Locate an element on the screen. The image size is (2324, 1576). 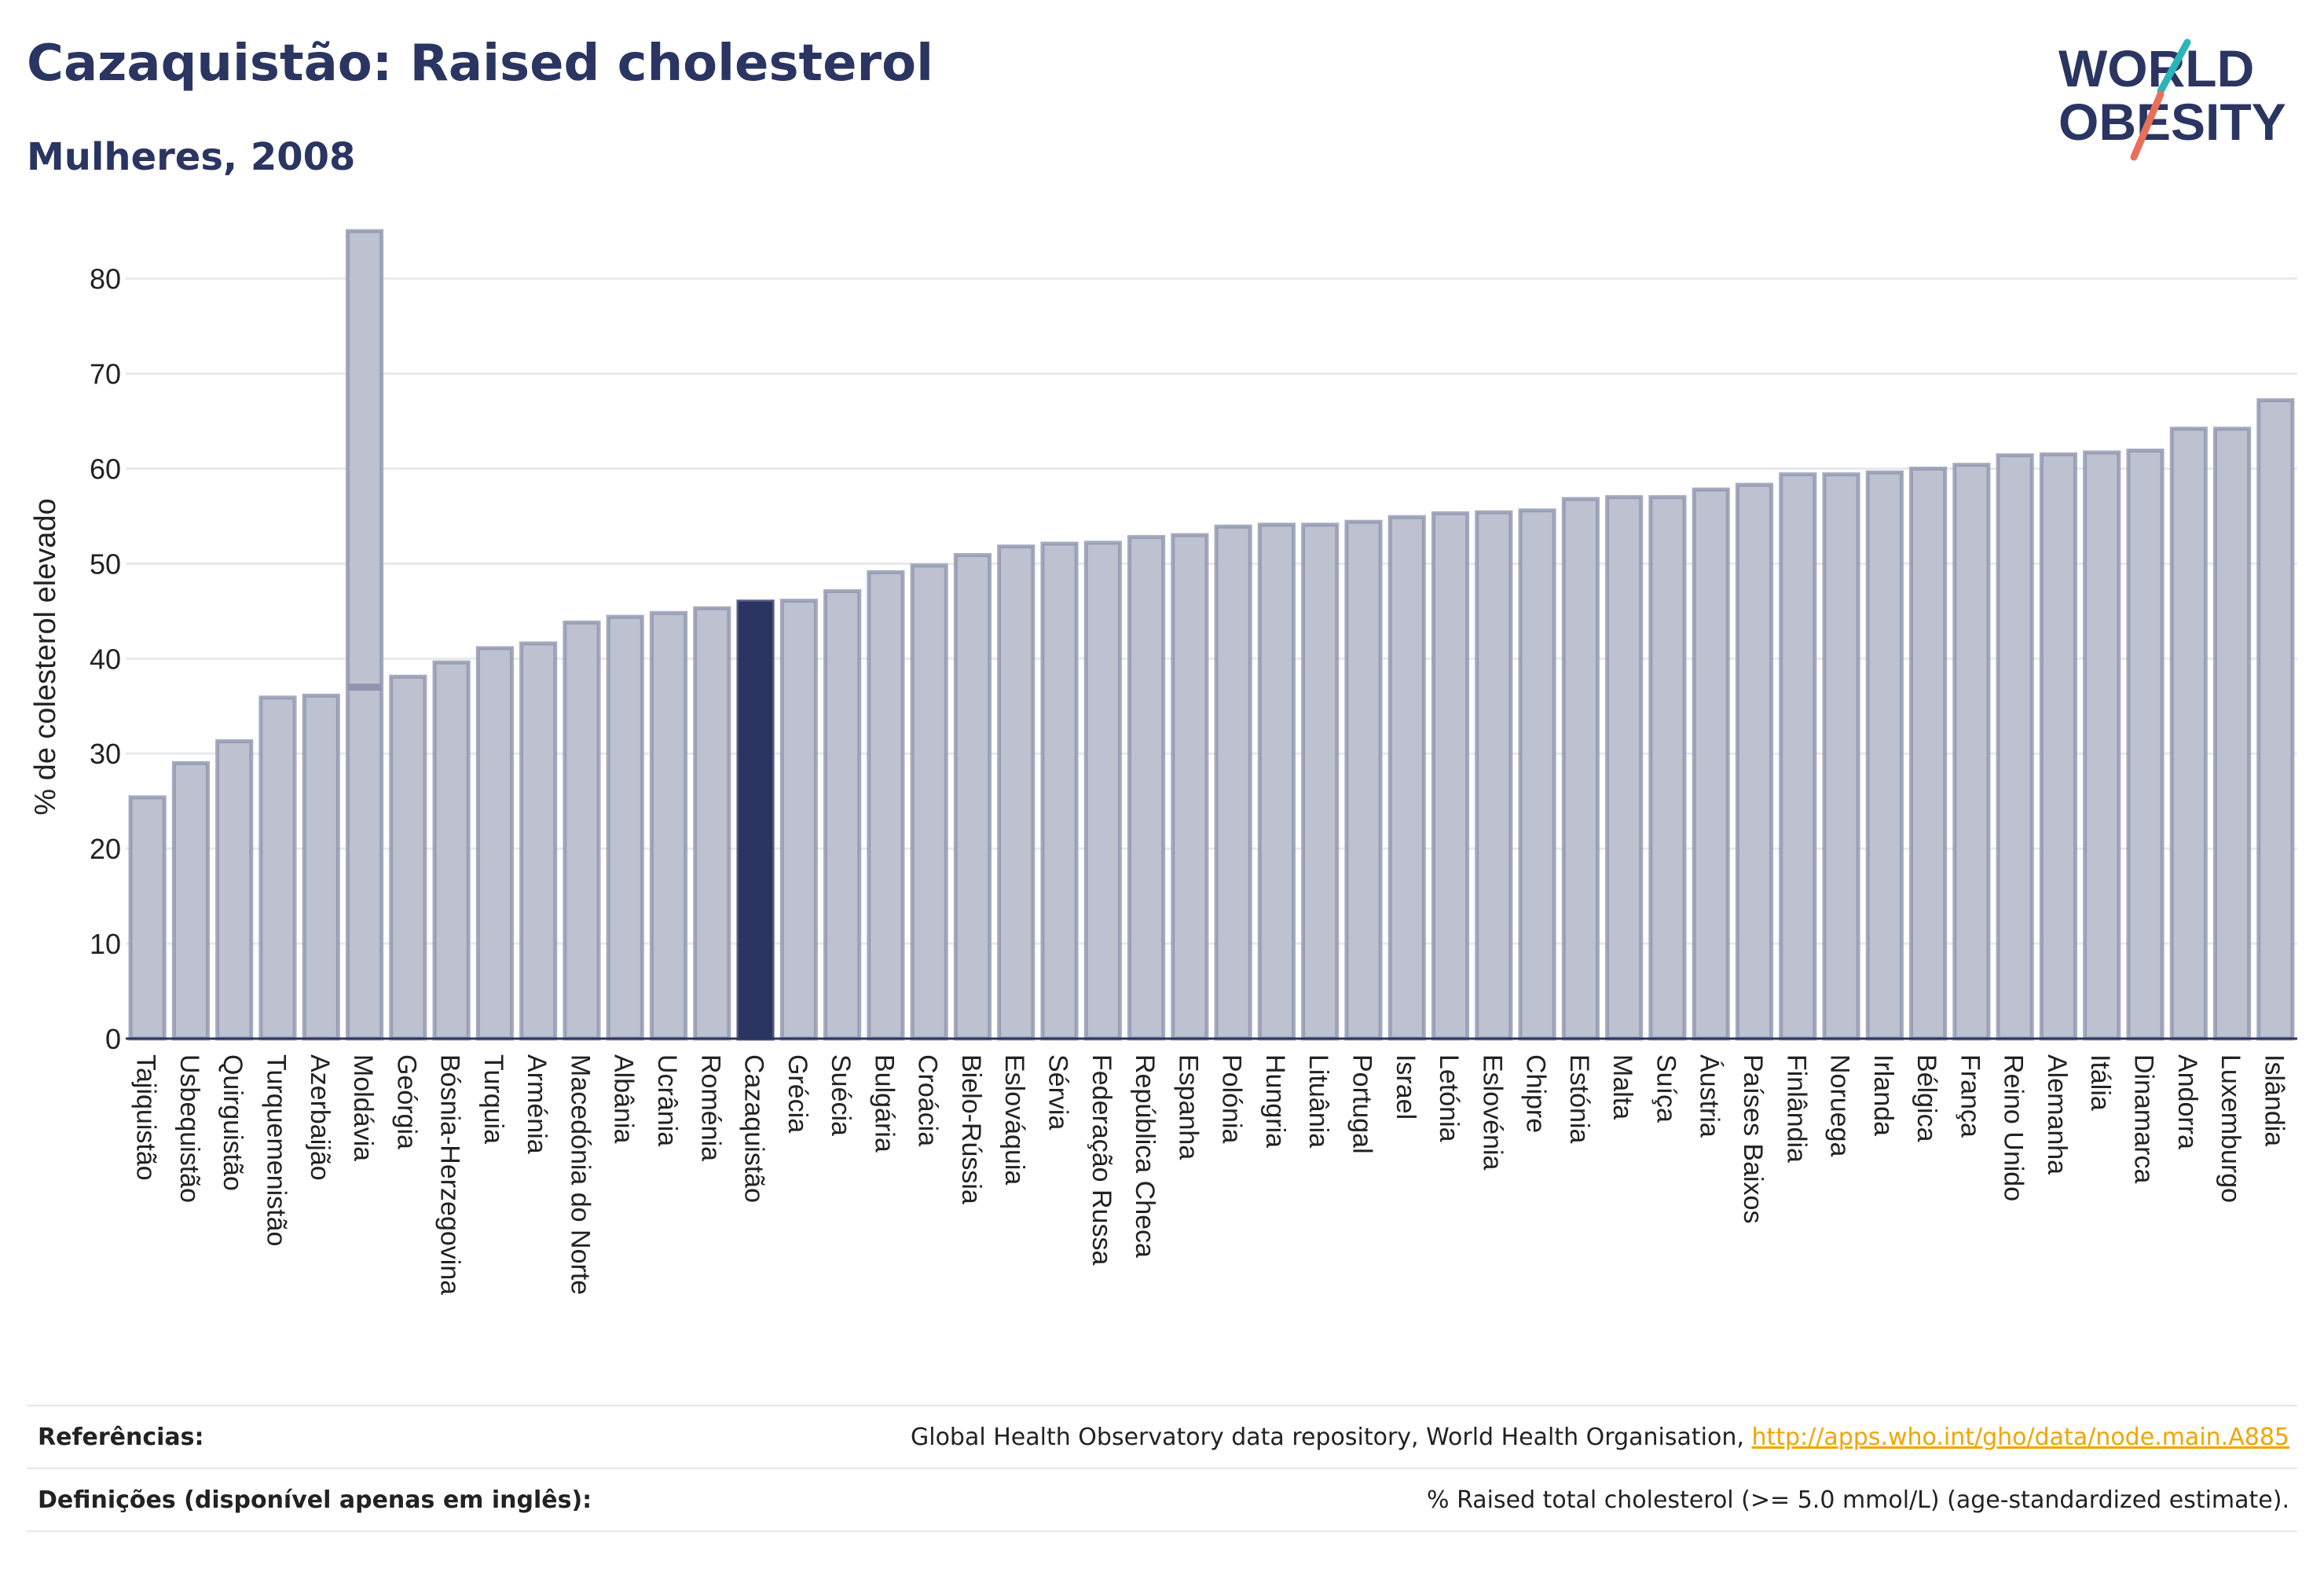
bar-Israel is located at coordinates (1406, 778).